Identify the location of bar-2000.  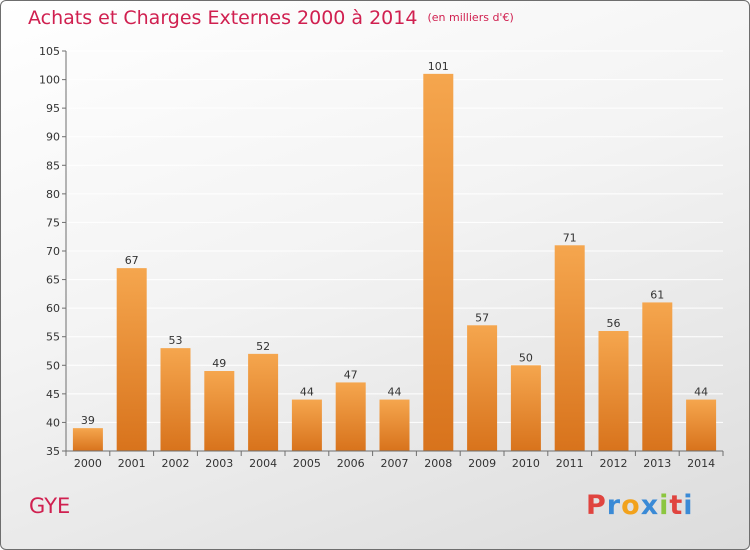
(87, 439).